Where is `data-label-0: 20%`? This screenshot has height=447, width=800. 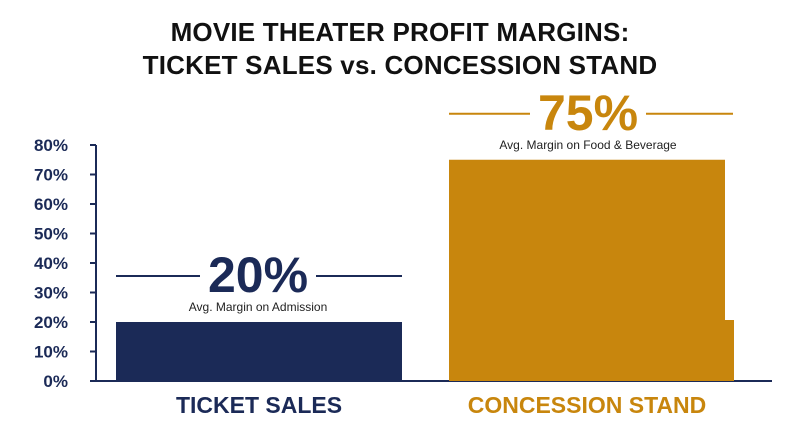 data-label-0: 20% is located at coordinates (258, 275).